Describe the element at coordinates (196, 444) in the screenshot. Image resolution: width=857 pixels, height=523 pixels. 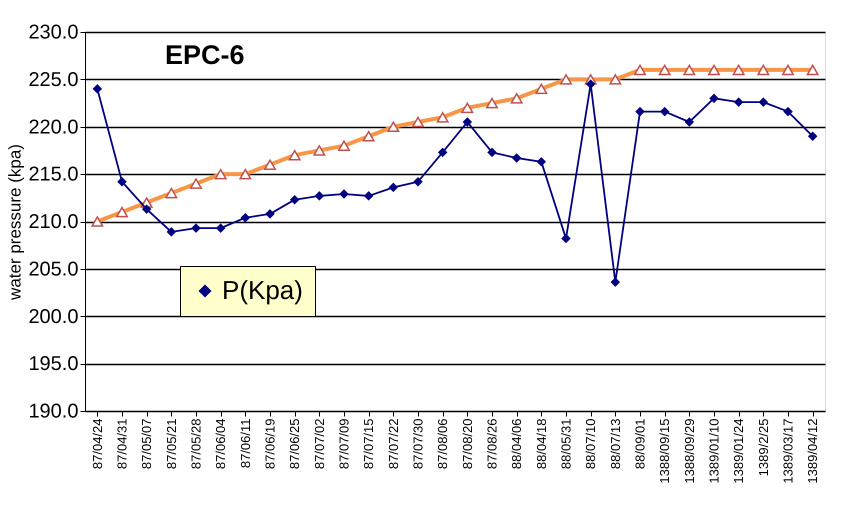
I see `x-tick-label: 87/05/28` at that location.